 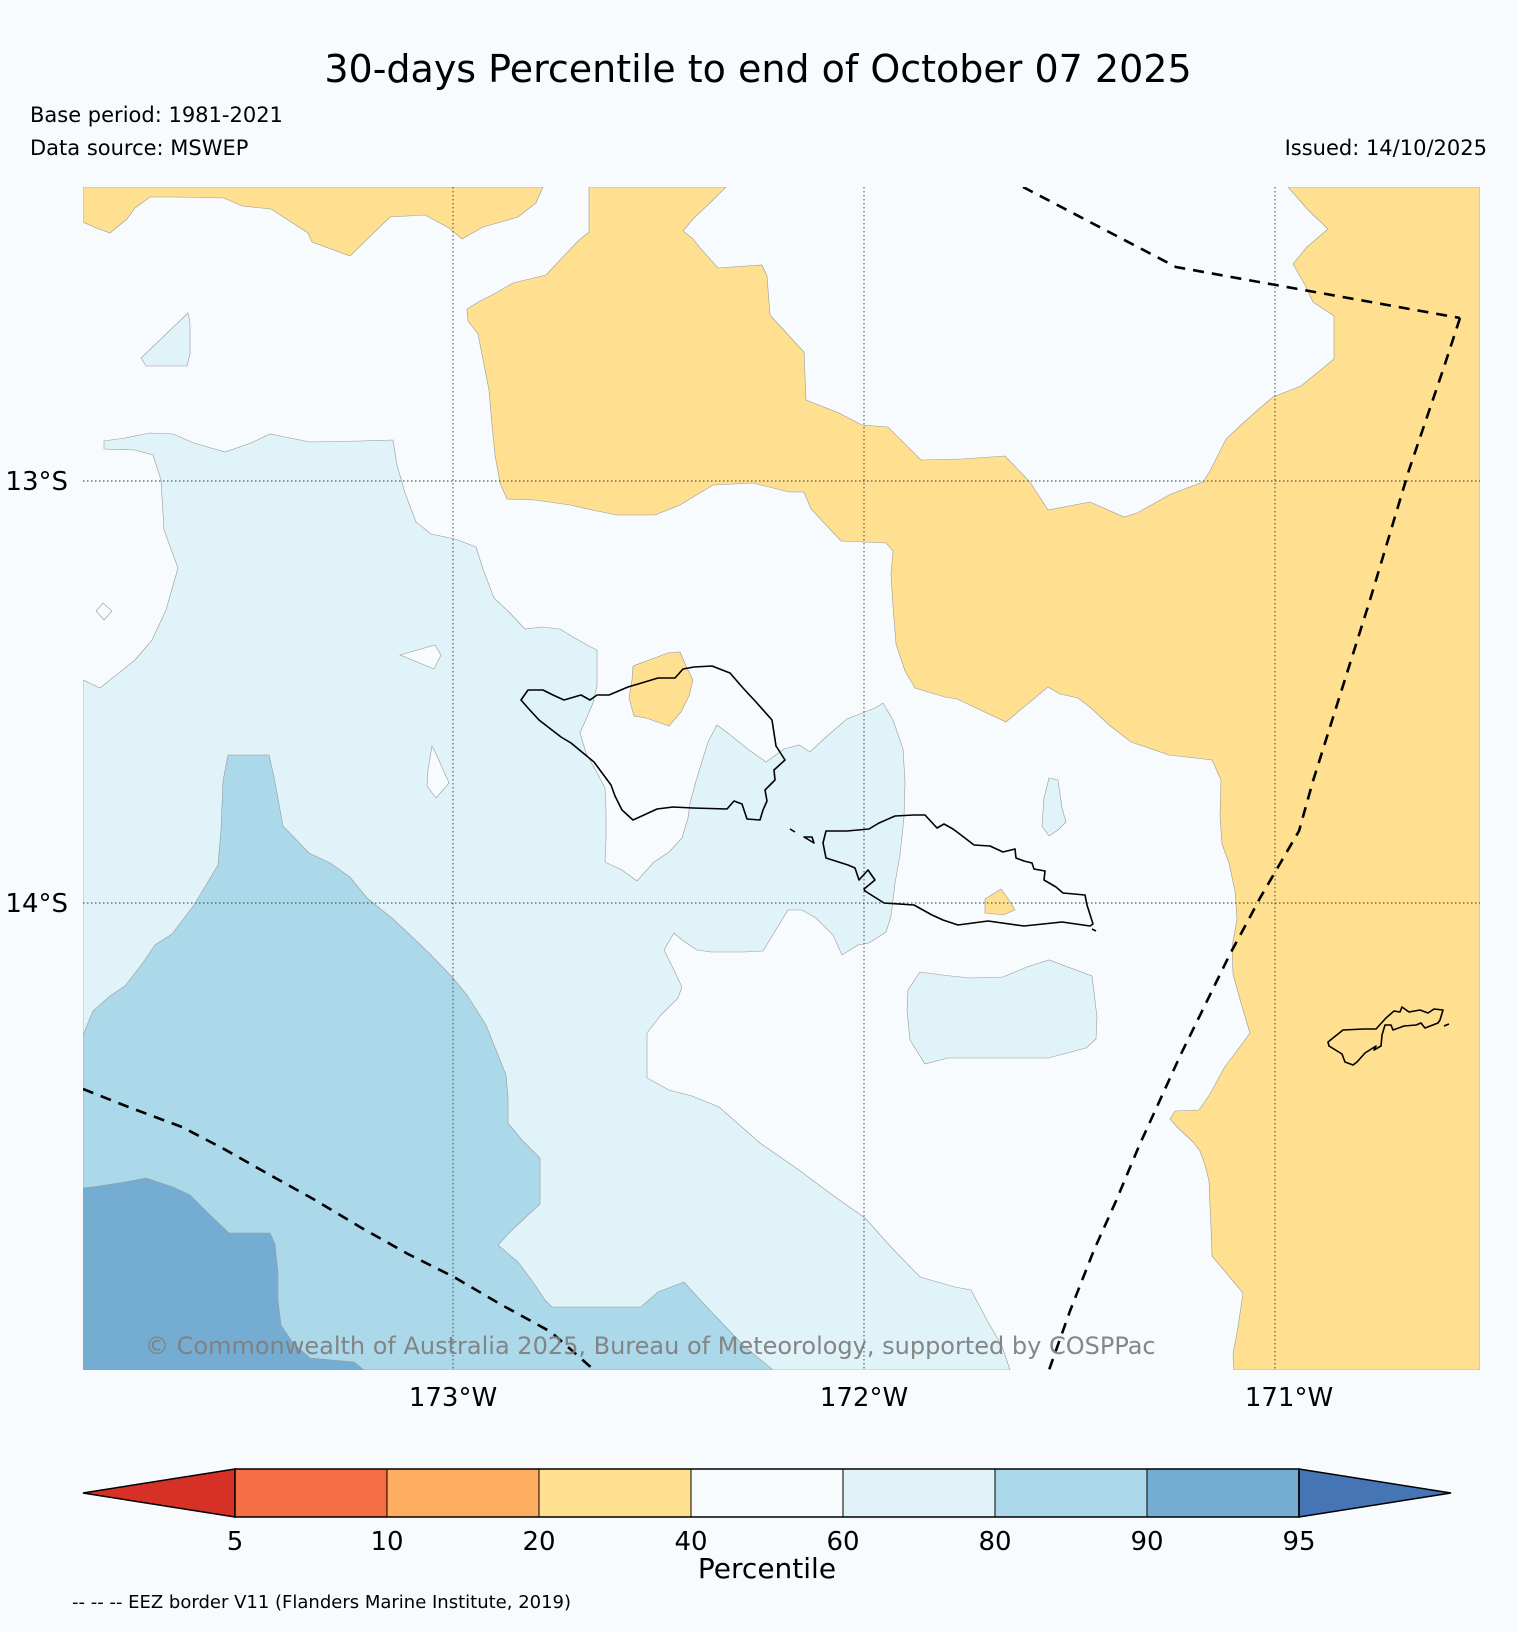 I want to click on base-period-text: Base period: 1981-2021, so click(x=156, y=115).